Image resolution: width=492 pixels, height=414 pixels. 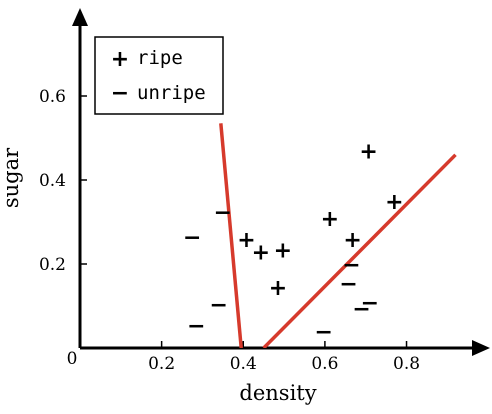 I want to click on x-axis-title: density, so click(x=277, y=393).